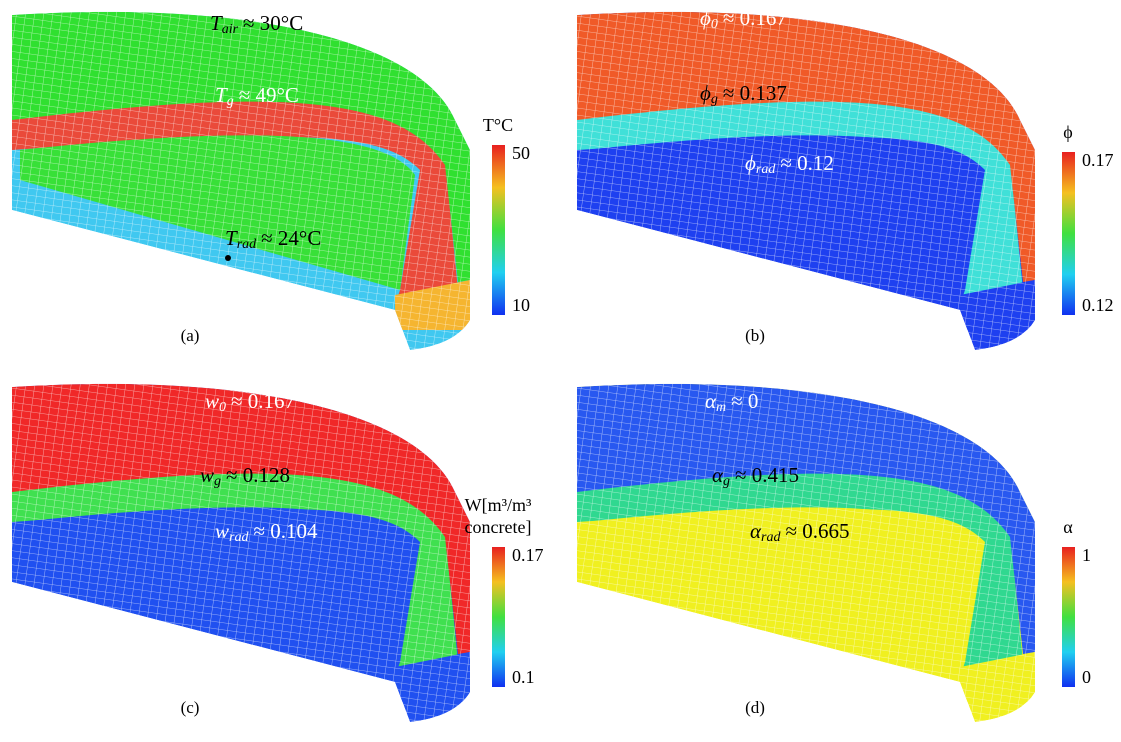  Describe the element at coordinates (228, 258) in the screenshot. I see `probe-point` at that location.